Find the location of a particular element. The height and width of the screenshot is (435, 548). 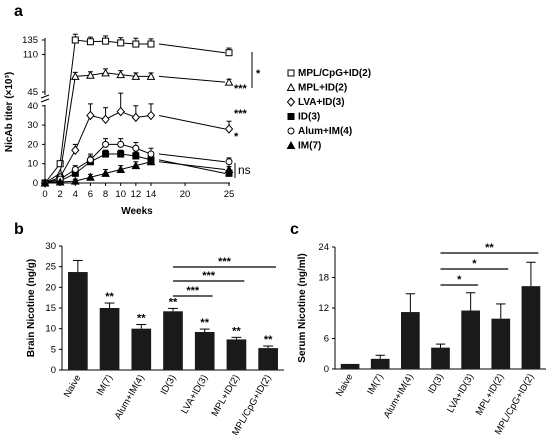

legend-label: ID(3) is located at coordinates (309, 117).